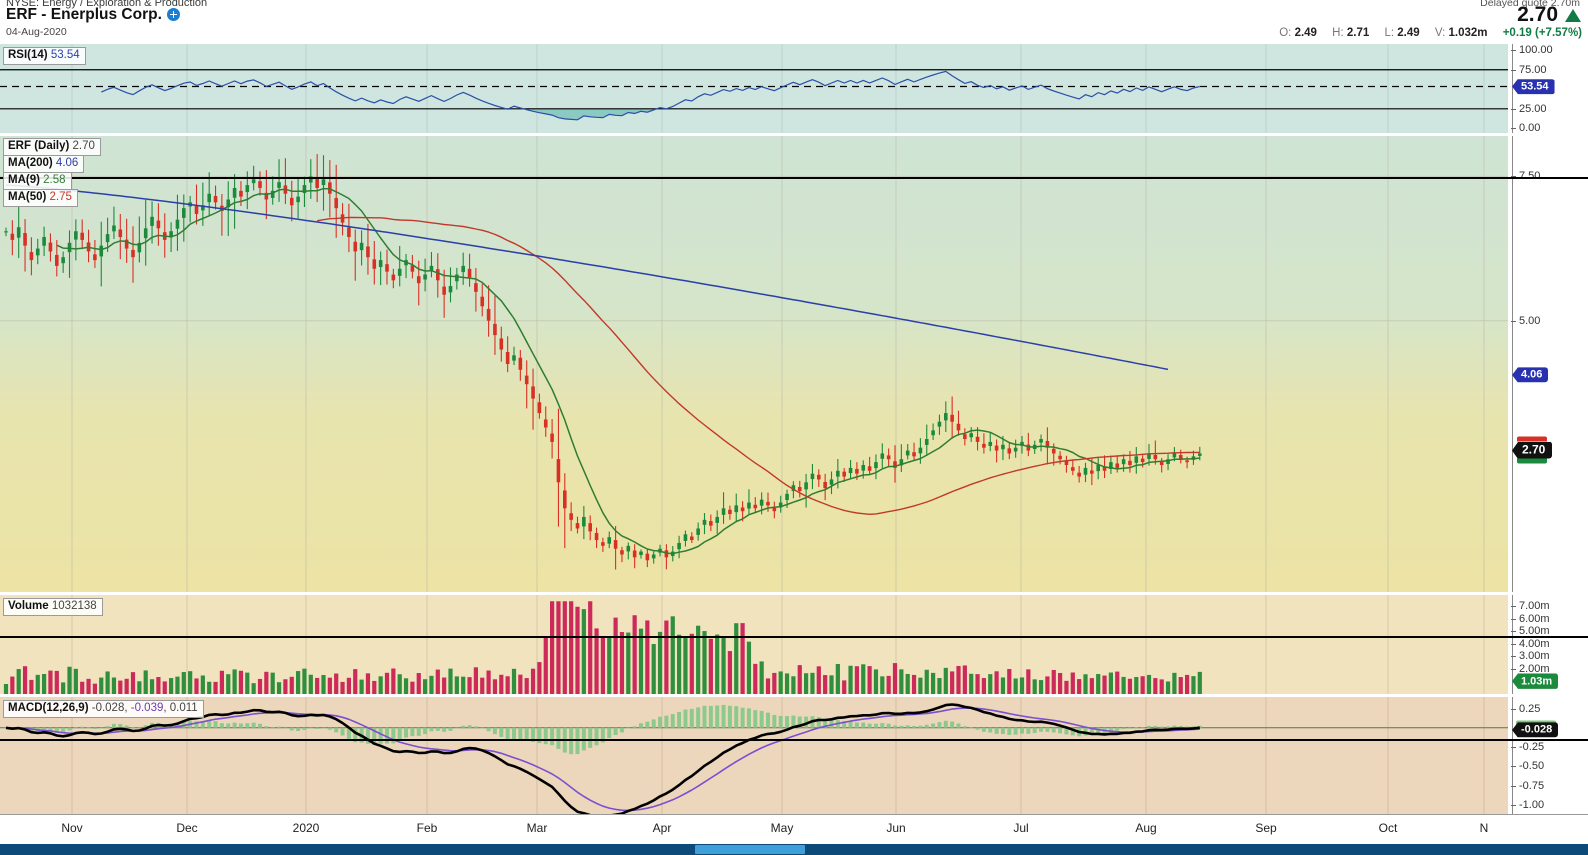  What do you see at coordinates (1533, 86) in the screenshot?
I see `rsi-badge: 53.54` at bounding box center [1533, 86].